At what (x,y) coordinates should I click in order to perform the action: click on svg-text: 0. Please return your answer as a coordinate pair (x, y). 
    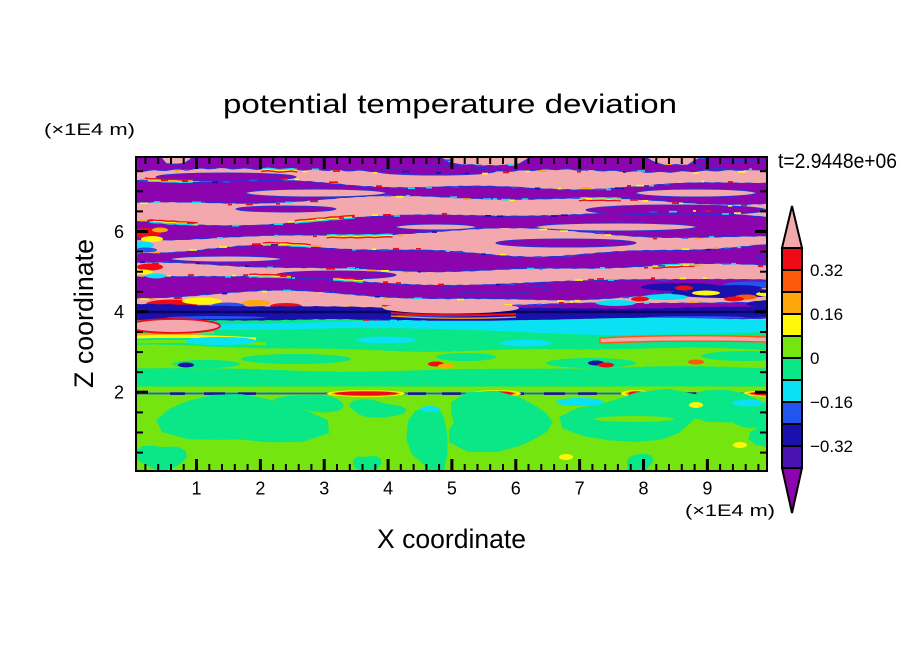
    Looking at the image, I should click on (814, 358).